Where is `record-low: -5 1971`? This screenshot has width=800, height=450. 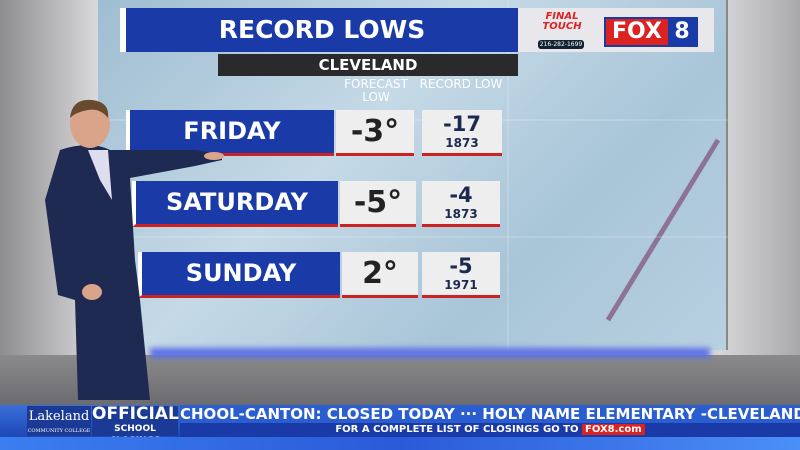
record-low: -5 1971 is located at coordinates (461, 275).